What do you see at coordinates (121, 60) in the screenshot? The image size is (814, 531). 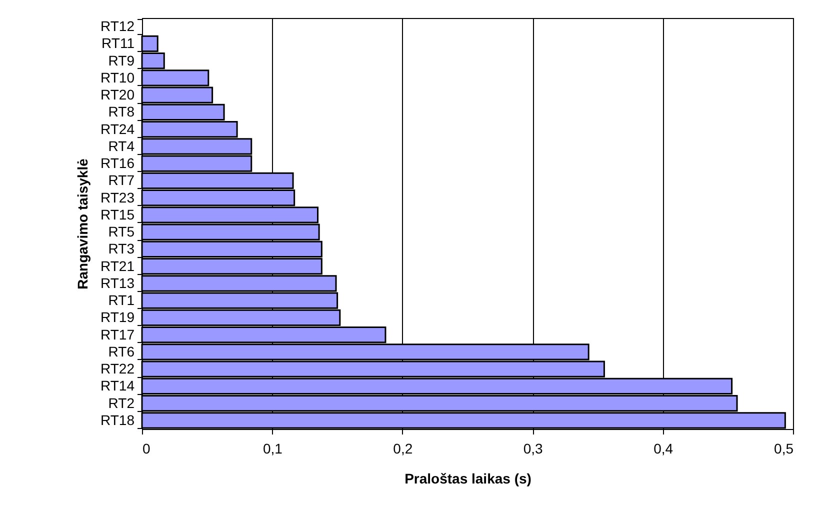 I see `y-tick-label: RT9` at bounding box center [121, 60].